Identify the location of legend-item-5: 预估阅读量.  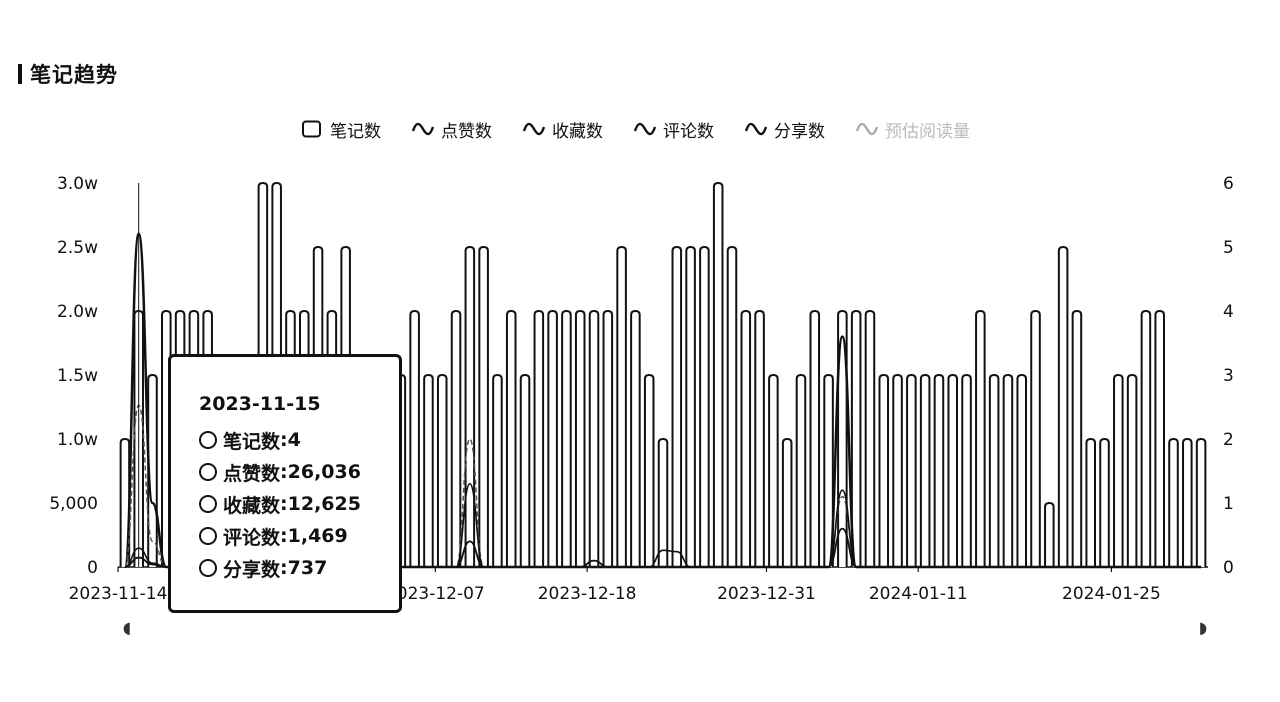
(912, 129).